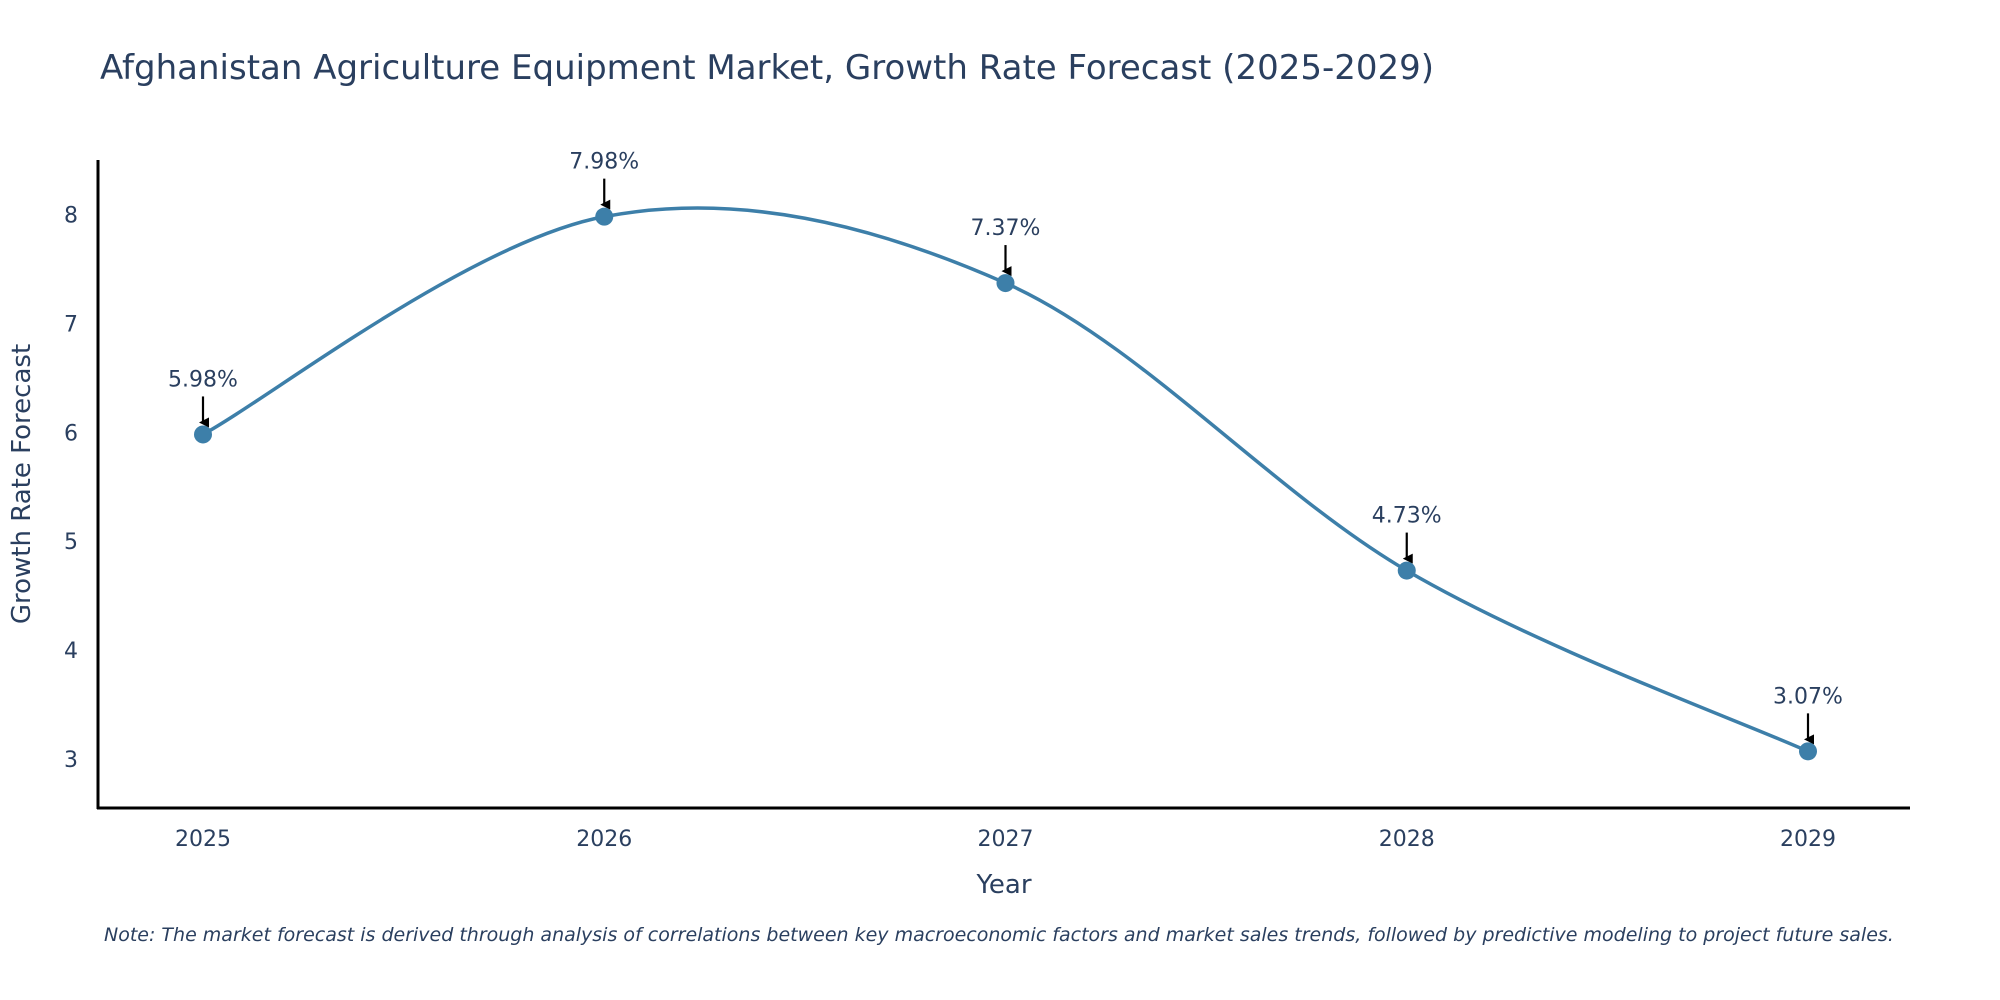 The height and width of the screenshot is (1000, 2000). I want to click on x-tick-label: 2026, so click(604, 839).